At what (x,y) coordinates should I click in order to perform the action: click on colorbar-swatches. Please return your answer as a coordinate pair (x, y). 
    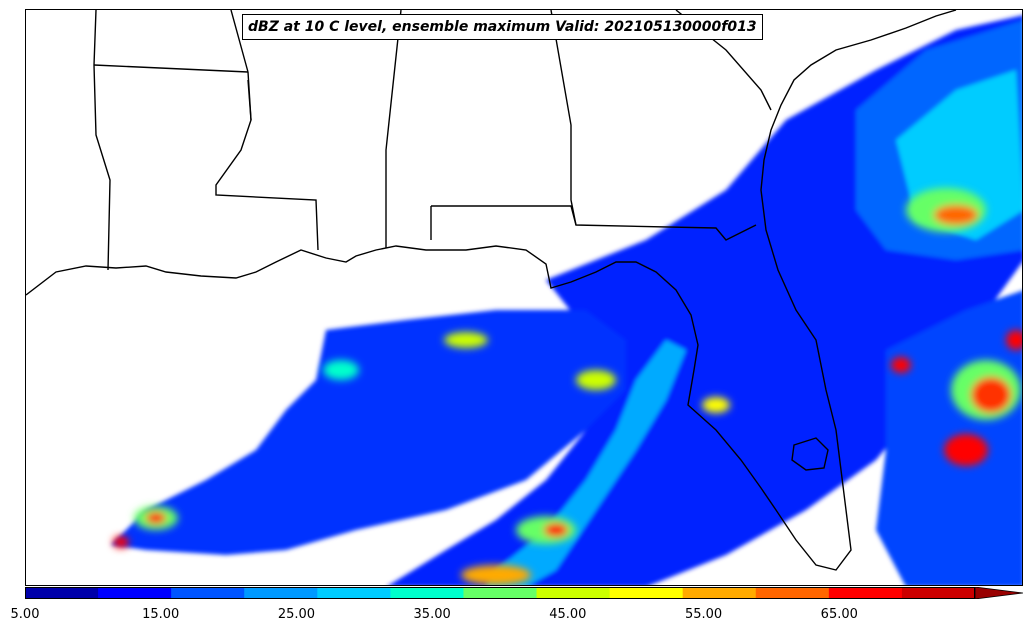
    Looking at the image, I should click on (524, 593).